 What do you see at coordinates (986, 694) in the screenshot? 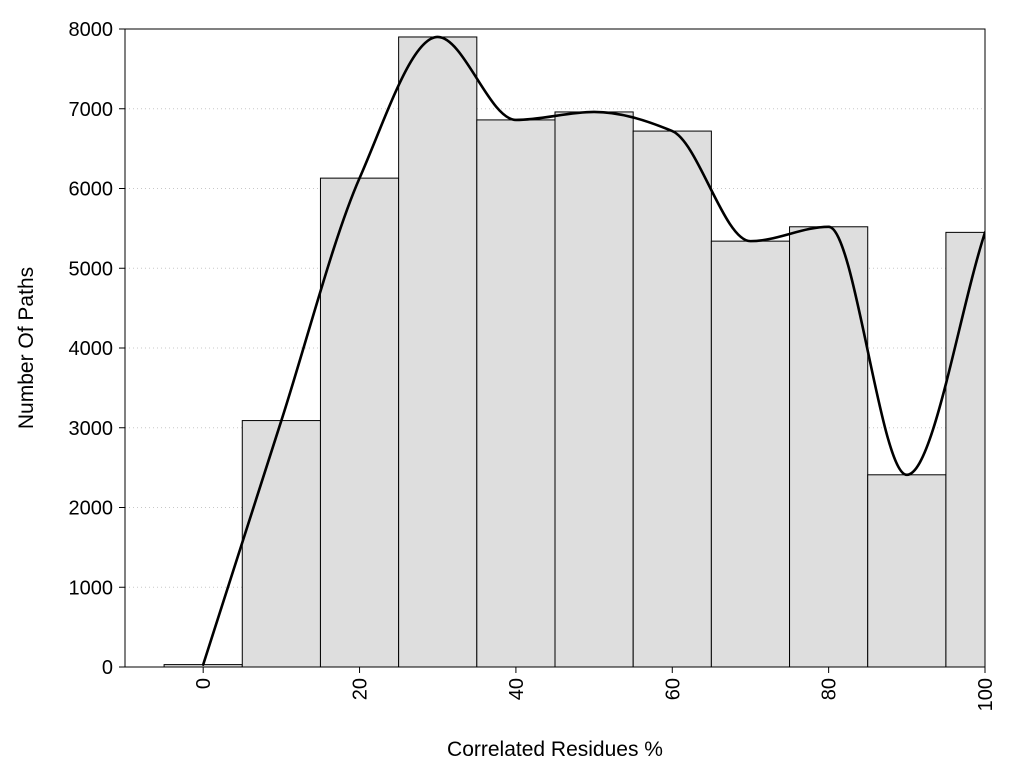
I see `x-tick-label: 100` at bounding box center [986, 694].